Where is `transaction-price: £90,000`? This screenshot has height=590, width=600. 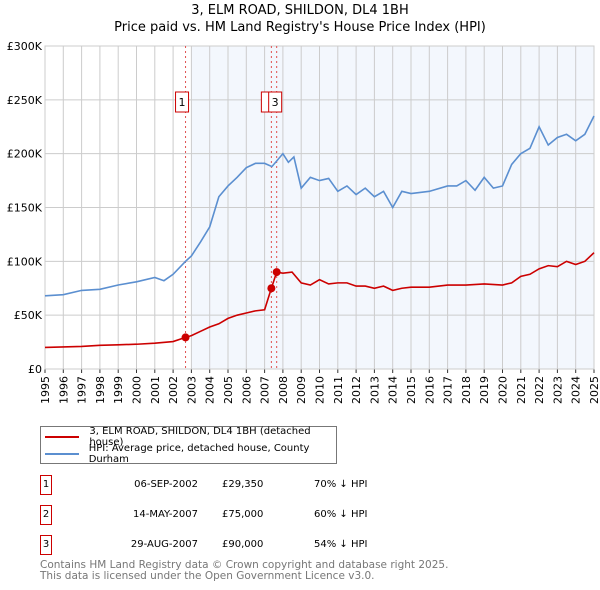 transaction-price: £90,000 is located at coordinates (243, 544).